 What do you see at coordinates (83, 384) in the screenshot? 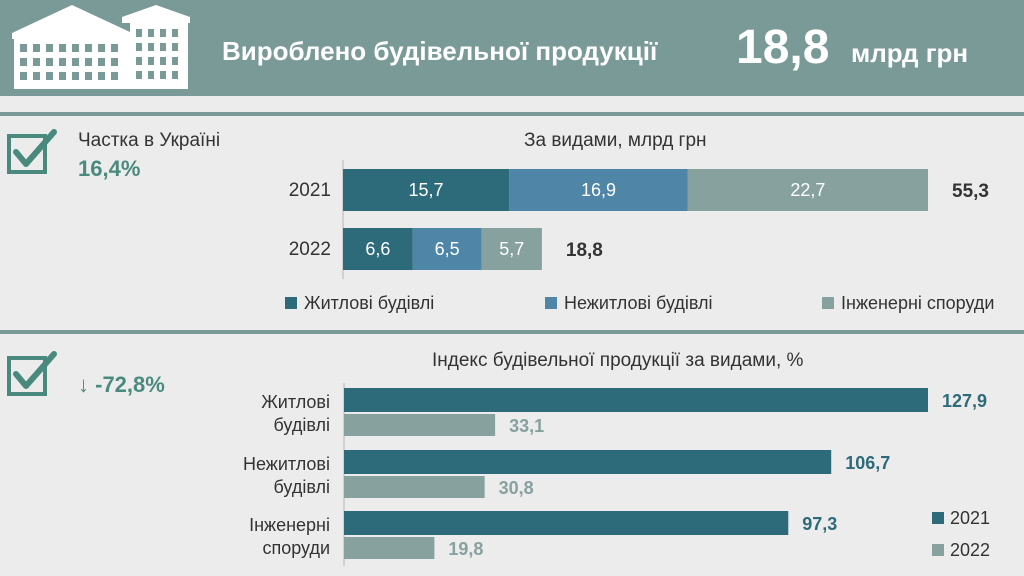
I see `down-arrow-icon: ↓` at bounding box center [83, 384].